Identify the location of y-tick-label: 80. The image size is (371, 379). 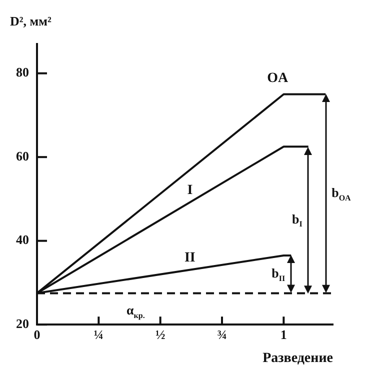
(22, 72).